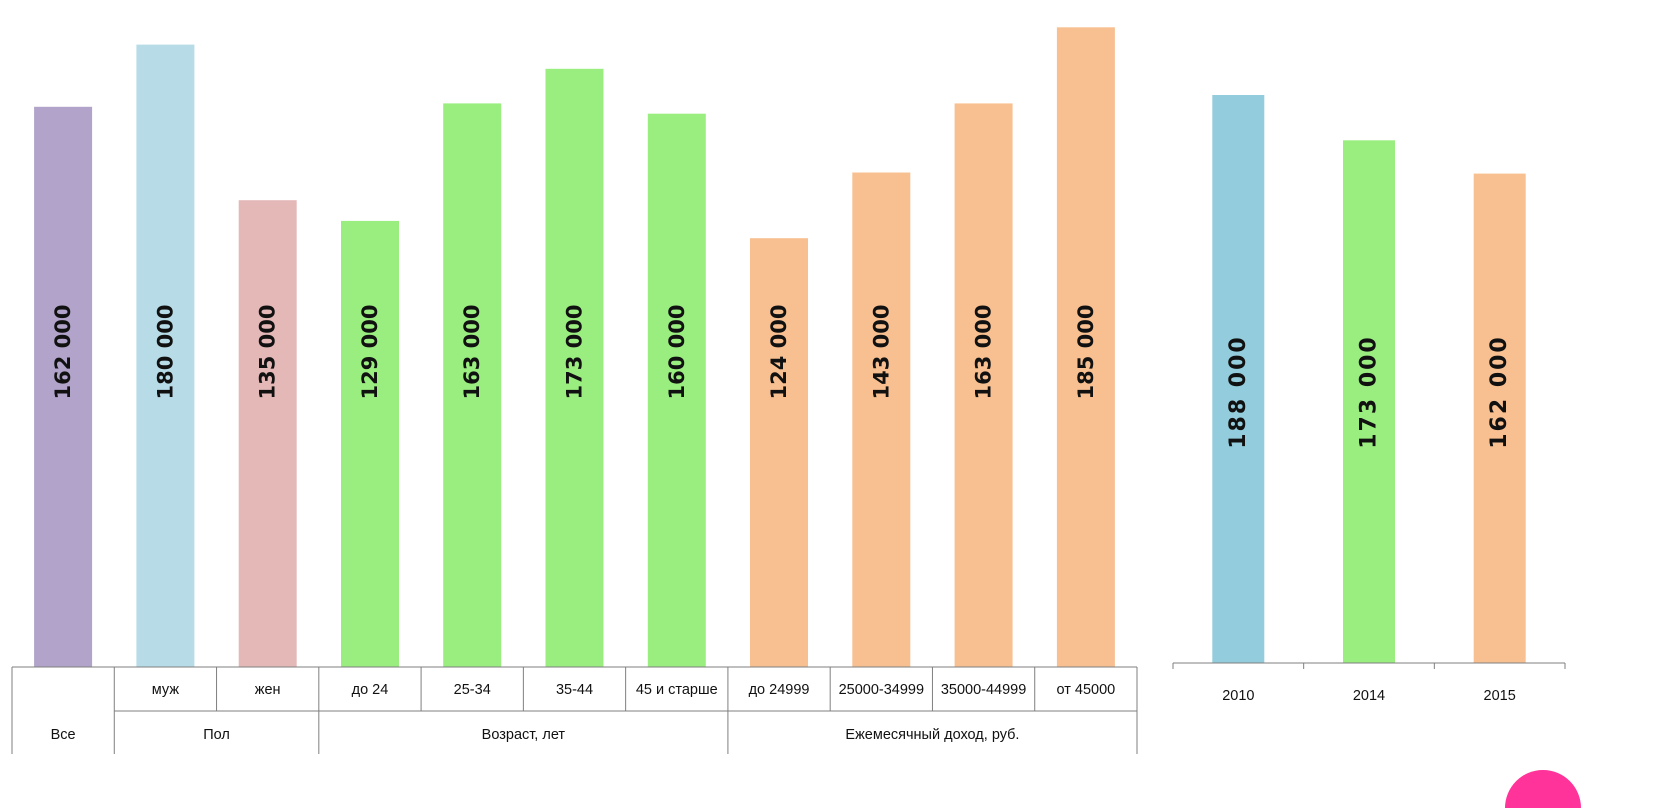  Describe the element at coordinates (1086, 352) in the screenshot. I see `bar-value-label: 185 000` at that location.